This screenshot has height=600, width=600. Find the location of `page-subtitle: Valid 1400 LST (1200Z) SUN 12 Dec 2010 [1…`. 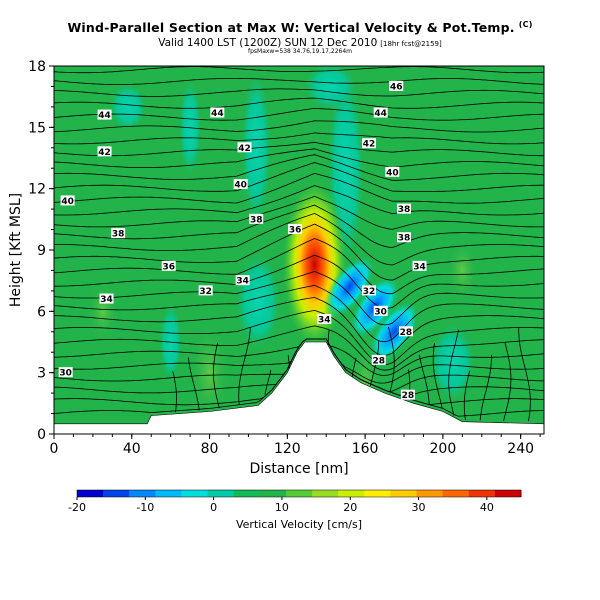

page-subtitle: Valid 1400 LST (1200Z) SUN 12 Dec 2010 [1… is located at coordinates (300, 43).